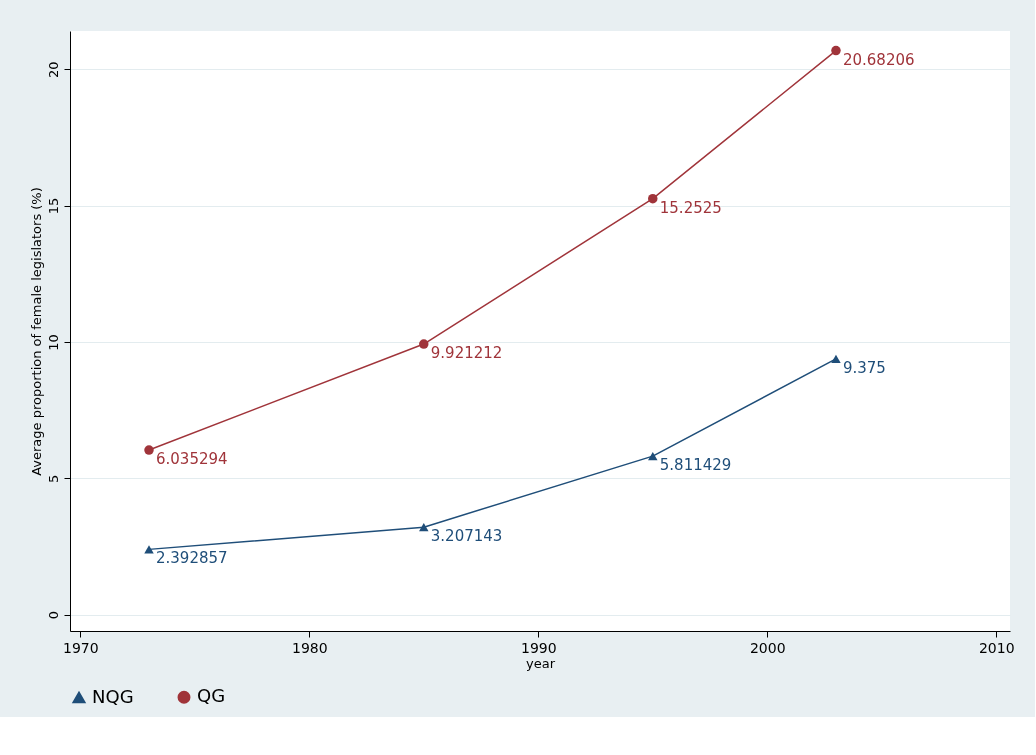  I want to click on y-tick-label: 5, so click(53, 478).